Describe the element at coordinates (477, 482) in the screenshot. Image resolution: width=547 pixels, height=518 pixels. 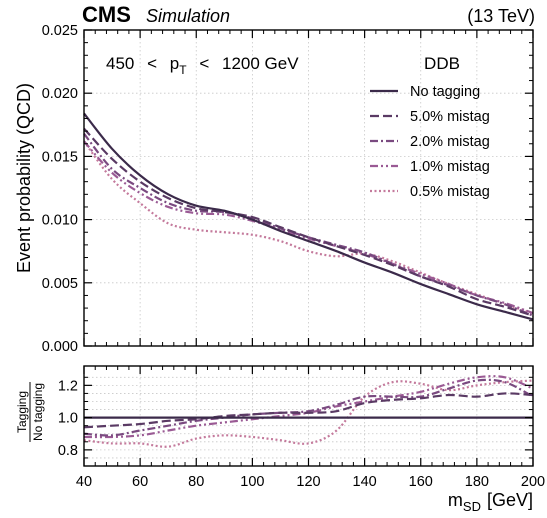
I see `x-tick-label: 180` at that location.